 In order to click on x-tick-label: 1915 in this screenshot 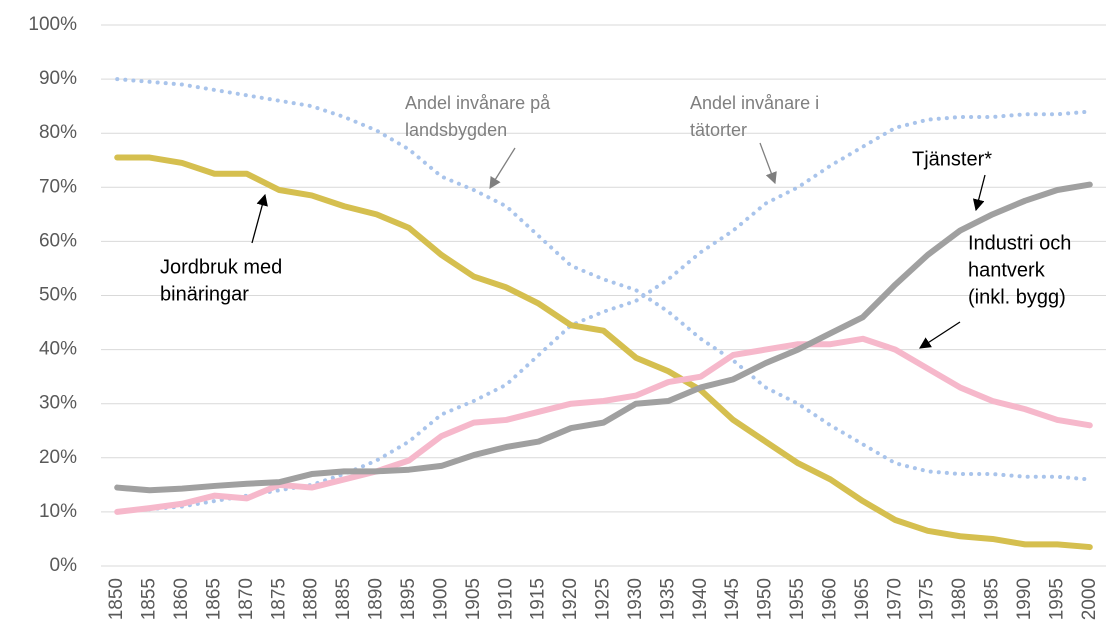, I will do `click(538, 599)`.